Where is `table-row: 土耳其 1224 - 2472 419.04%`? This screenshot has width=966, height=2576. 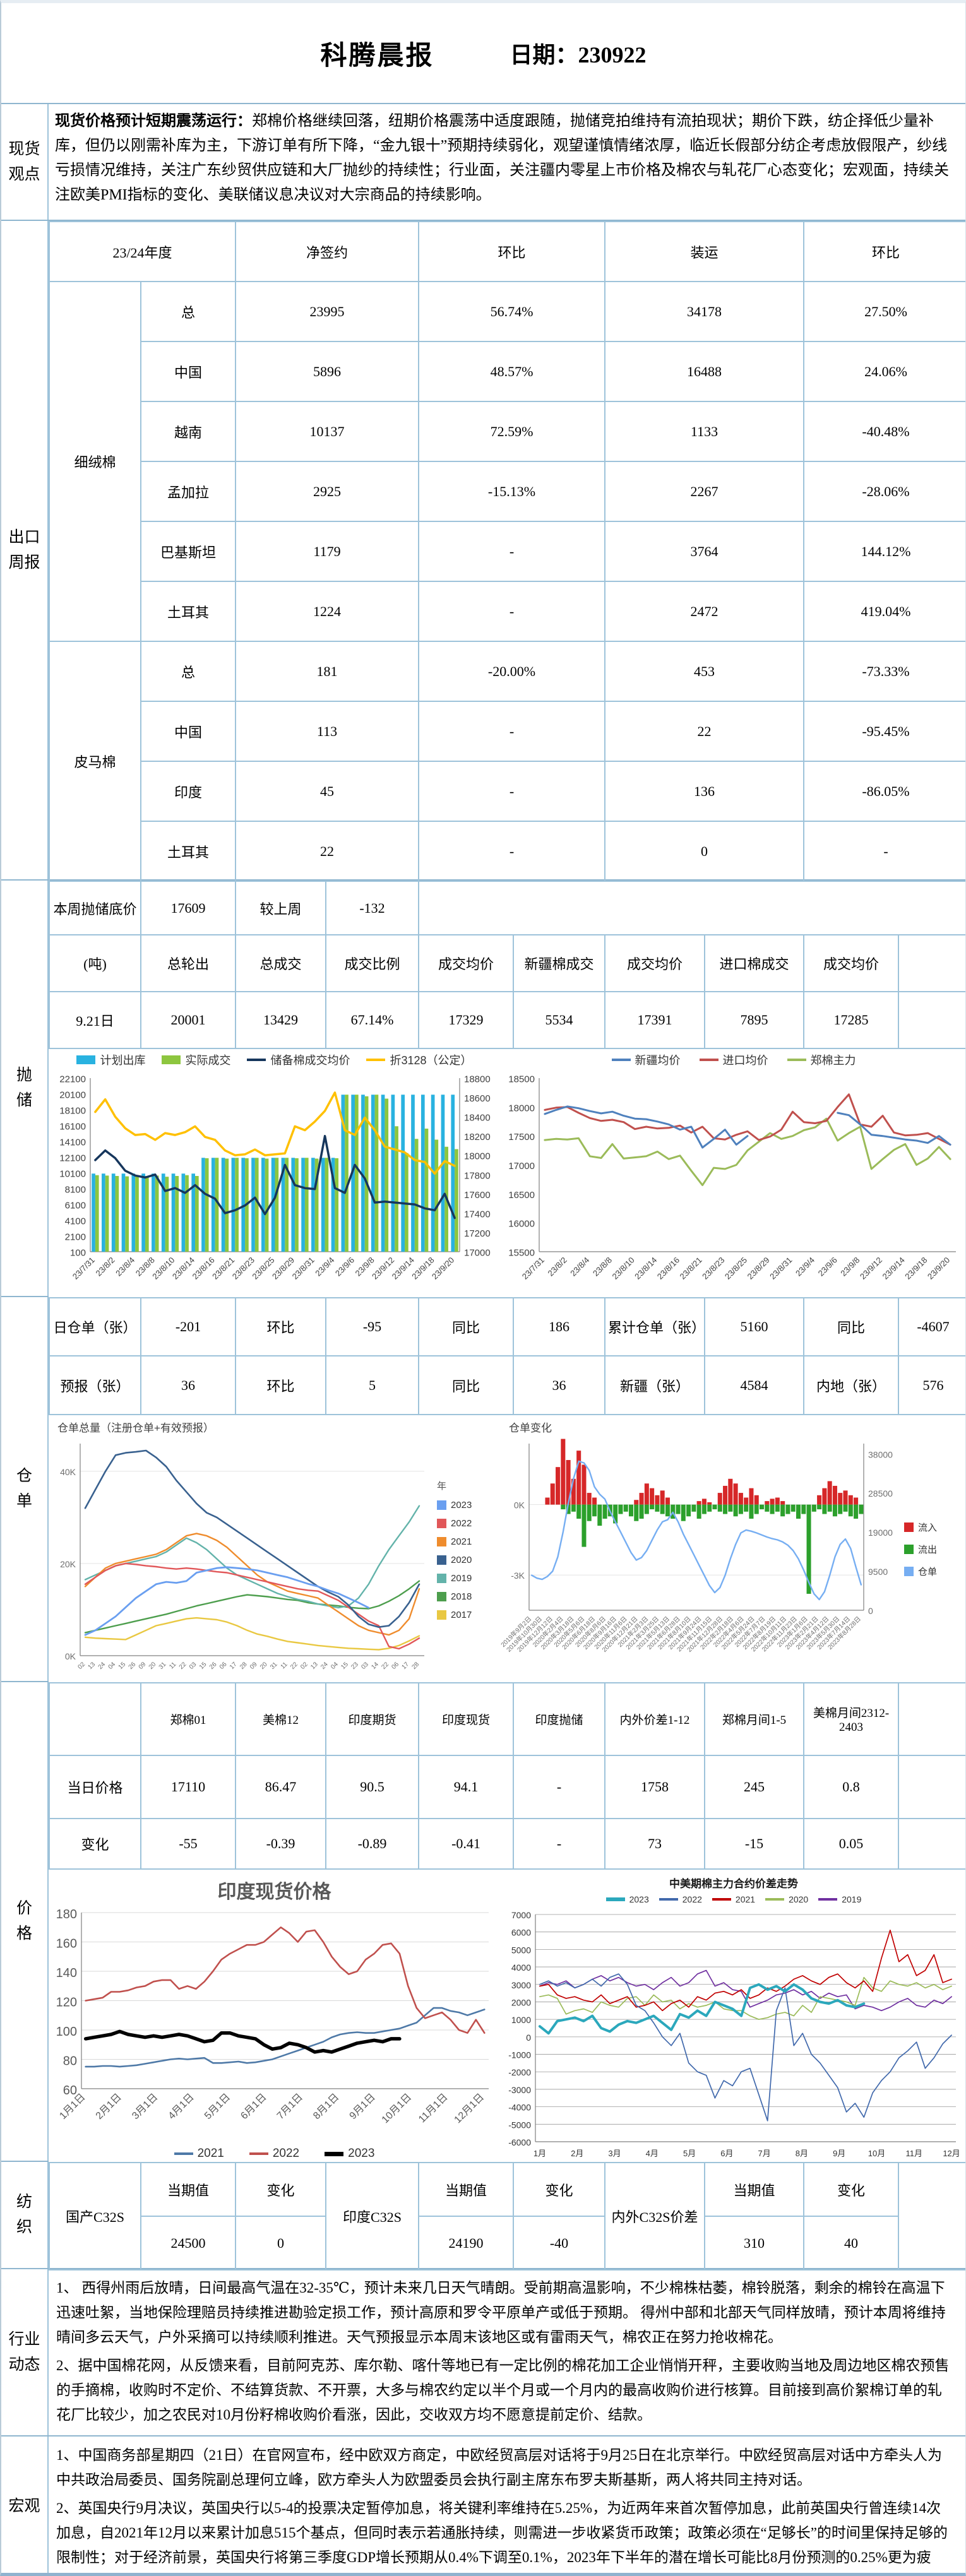 table-row: 土耳其 1224 - 2472 419.04% is located at coordinates (507, 611).